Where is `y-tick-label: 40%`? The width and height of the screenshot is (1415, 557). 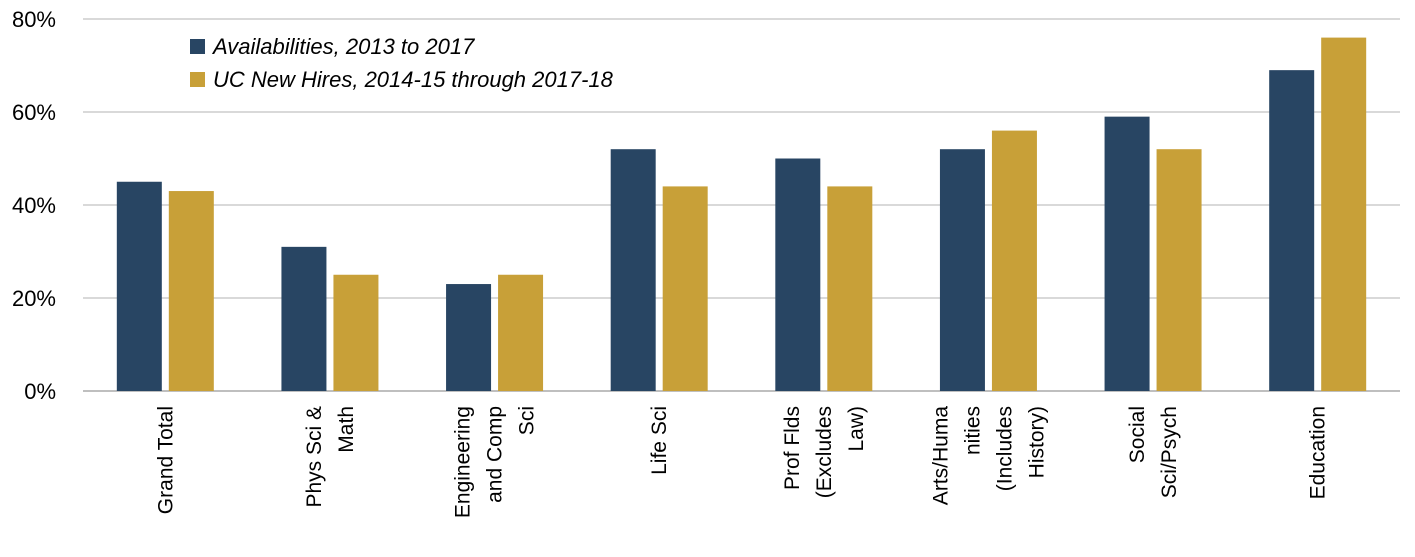 y-tick-label: 40% is located at coordinates (34, 205).